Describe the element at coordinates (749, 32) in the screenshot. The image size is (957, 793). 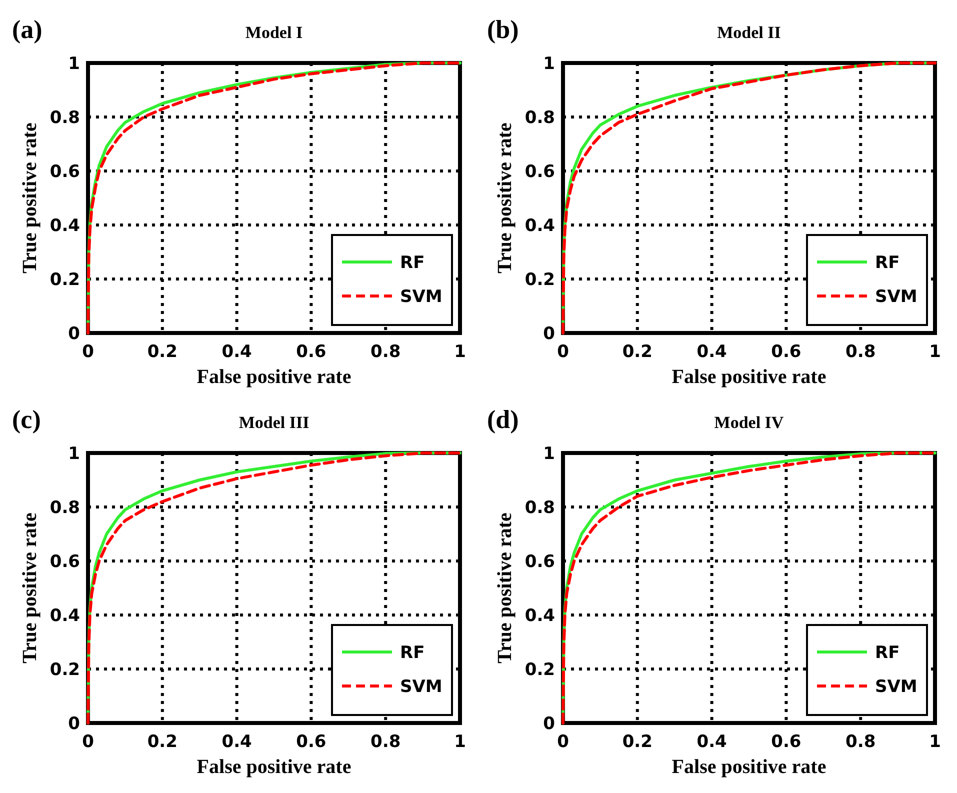
I see `chart-title: Model II` at that location.